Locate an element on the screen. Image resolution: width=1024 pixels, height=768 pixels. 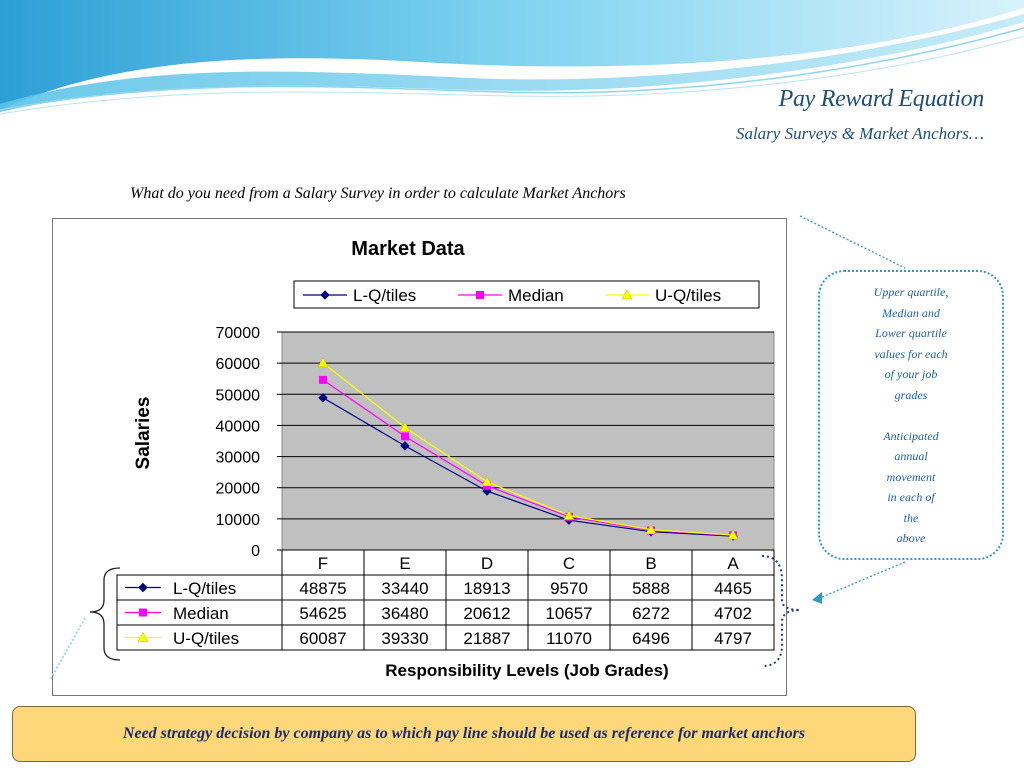
table-header-F: F is located at coordinates (323, 563).